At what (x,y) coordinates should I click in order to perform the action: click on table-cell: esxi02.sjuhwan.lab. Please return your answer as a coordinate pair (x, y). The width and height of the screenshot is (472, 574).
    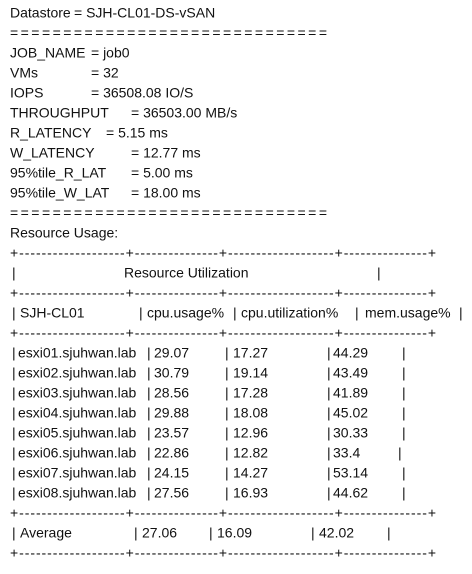
    Looking at the image, I should click on (77, 373).